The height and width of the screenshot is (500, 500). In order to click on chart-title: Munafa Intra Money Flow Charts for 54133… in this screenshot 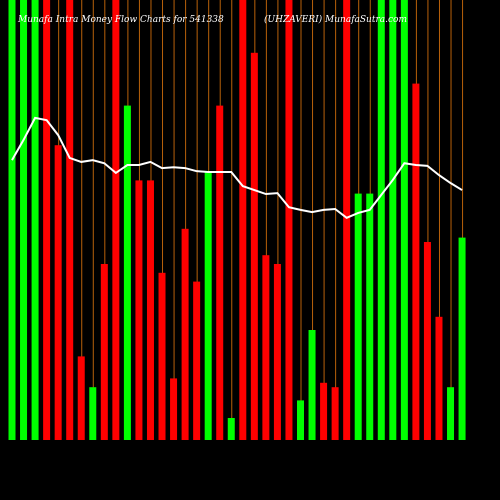, I will do `click(120, 20)`.